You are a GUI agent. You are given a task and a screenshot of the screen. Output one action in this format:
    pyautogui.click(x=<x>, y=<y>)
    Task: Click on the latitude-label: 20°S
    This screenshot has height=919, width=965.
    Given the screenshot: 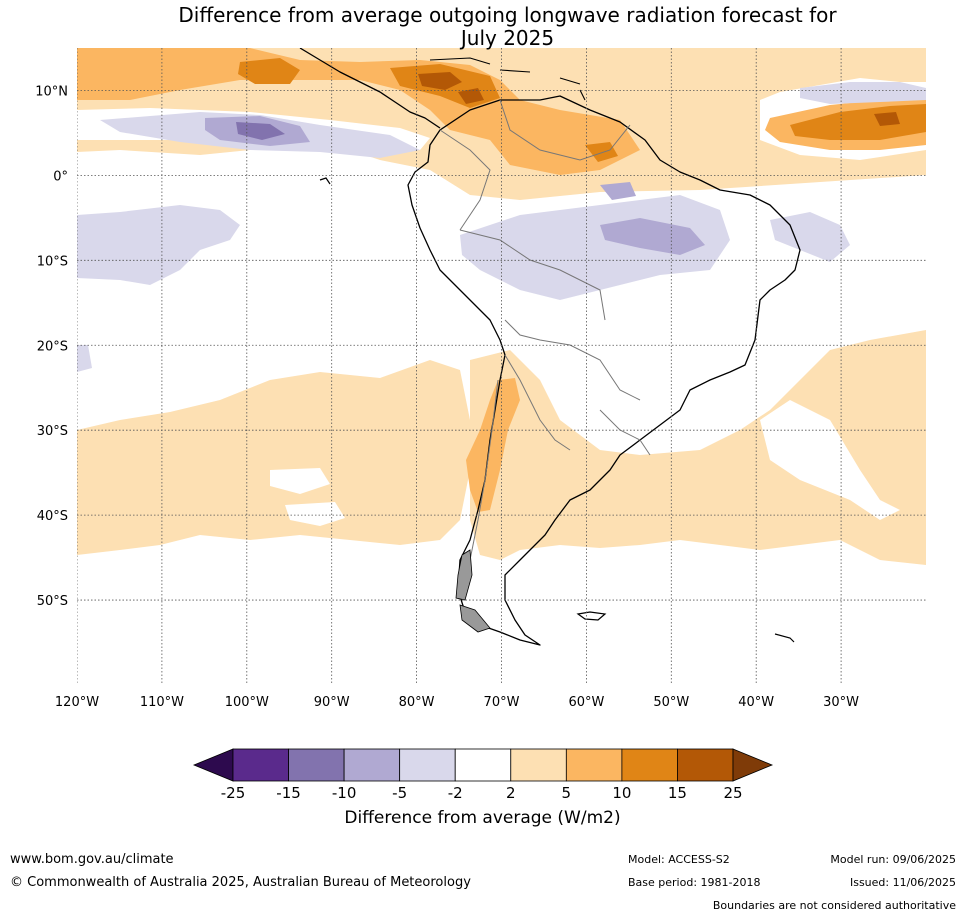 What is the action you would take?
    pyautogui.click(x=52, y=346)
    